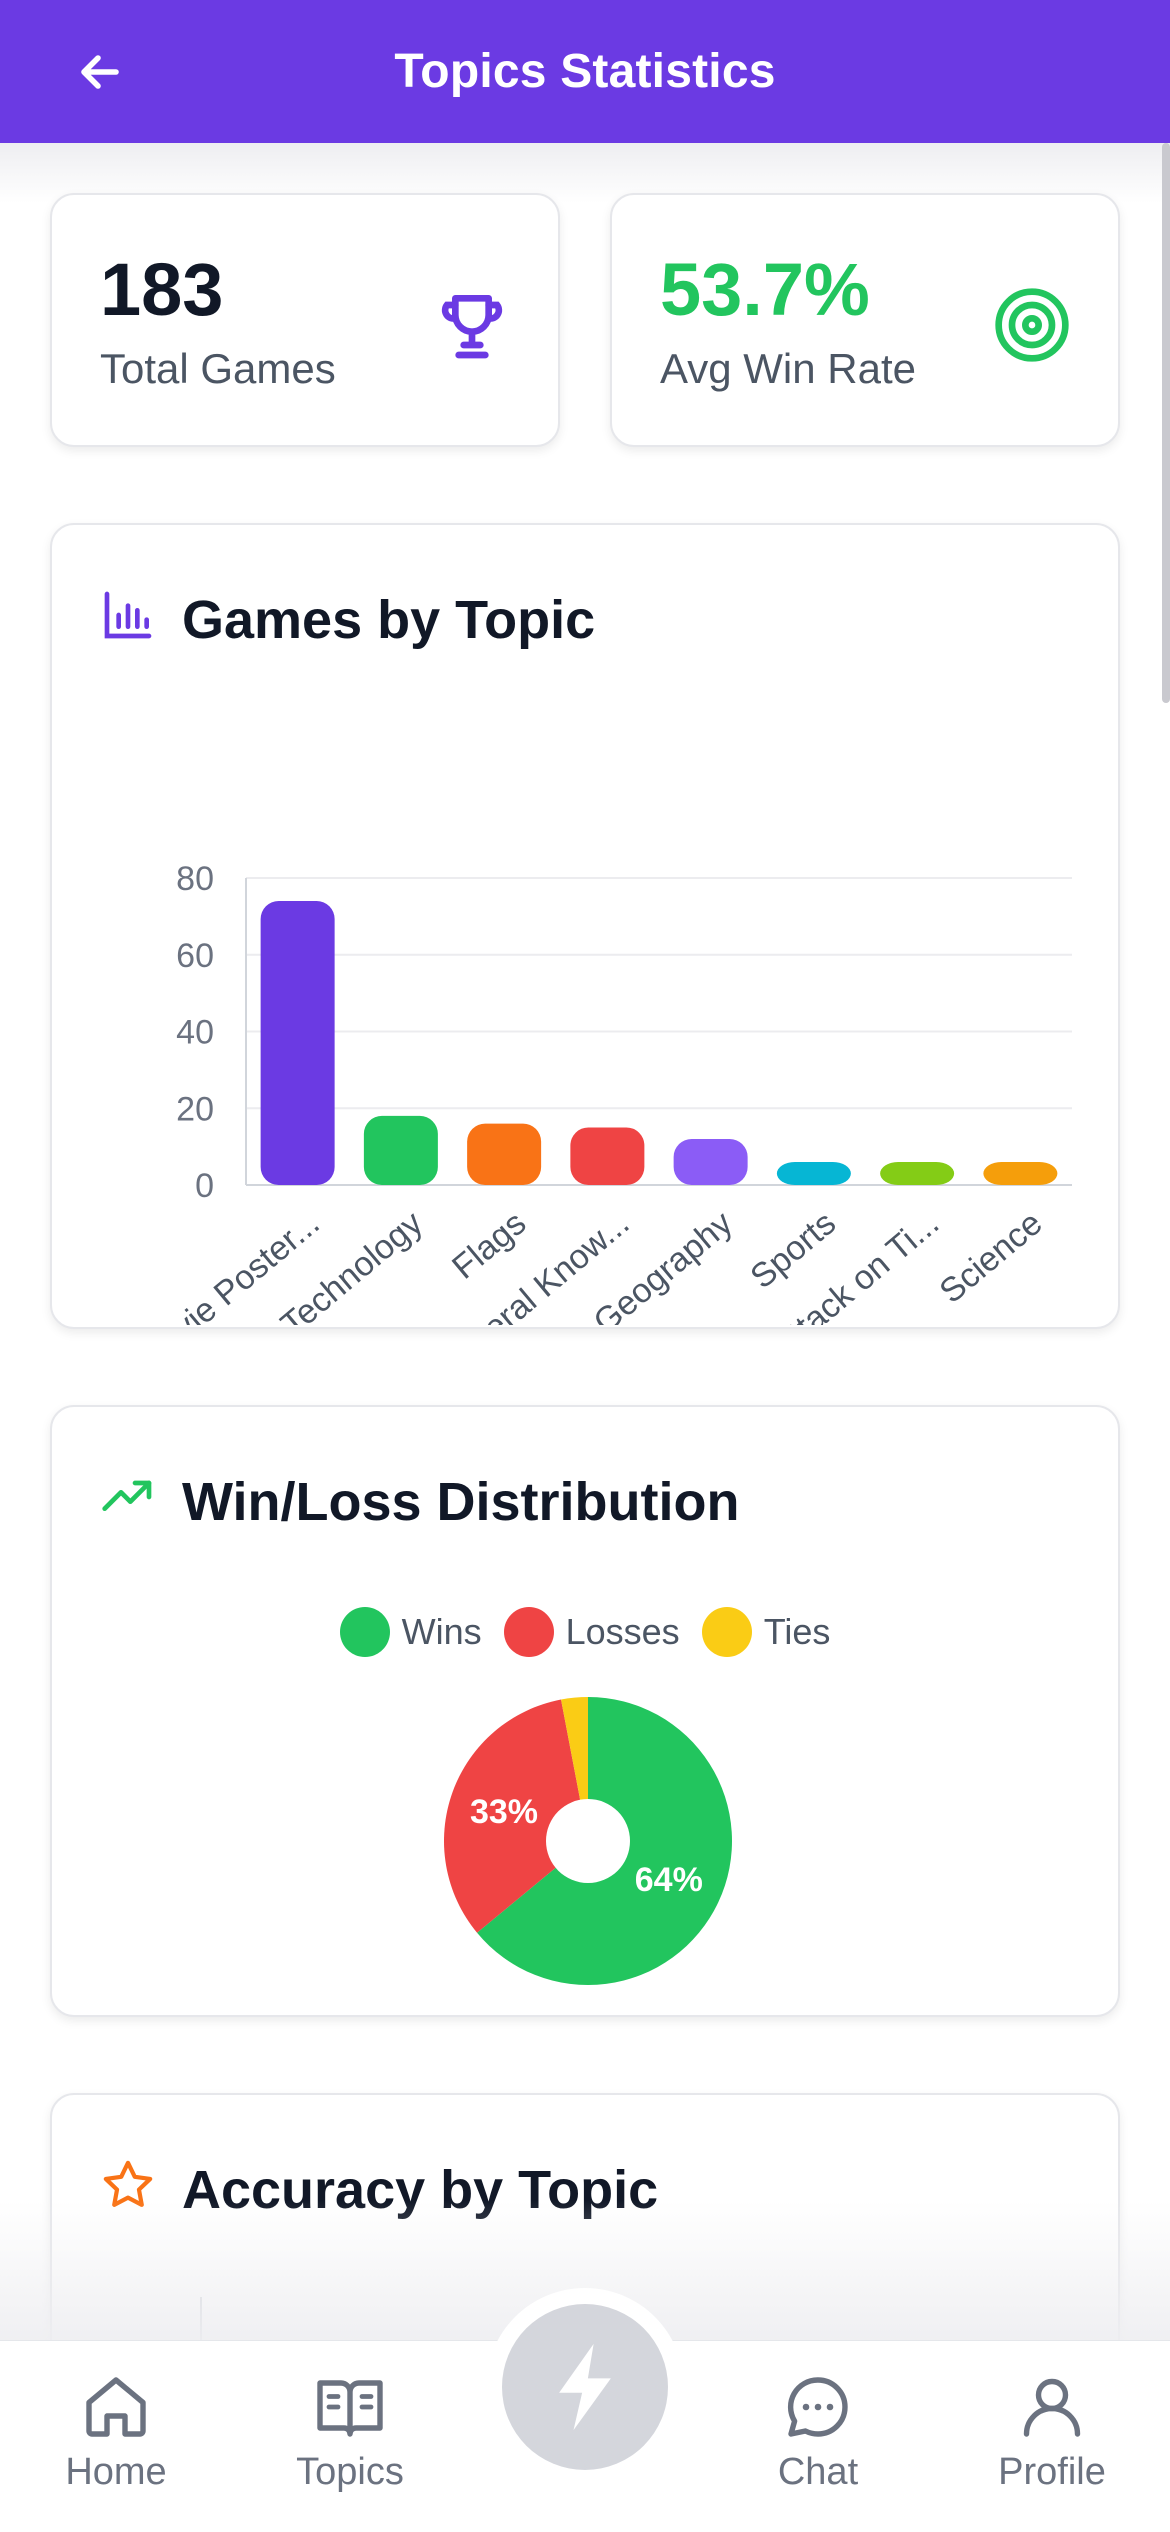 The width and height of the screenshot is (1170, 2532). What do you see at coordinates (204, 1186) in the screenshot?
I see `y-tick-label: 0` at bounding box center [204, 1186].